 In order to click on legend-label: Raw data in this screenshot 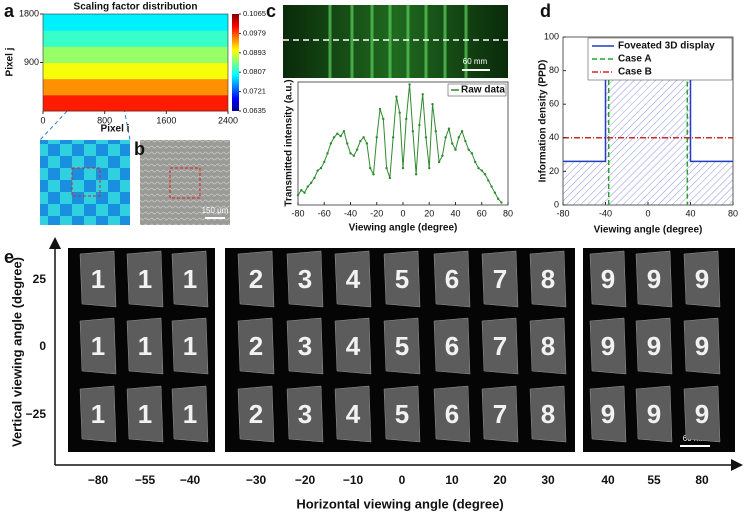, I will do `click(483, 90)`.